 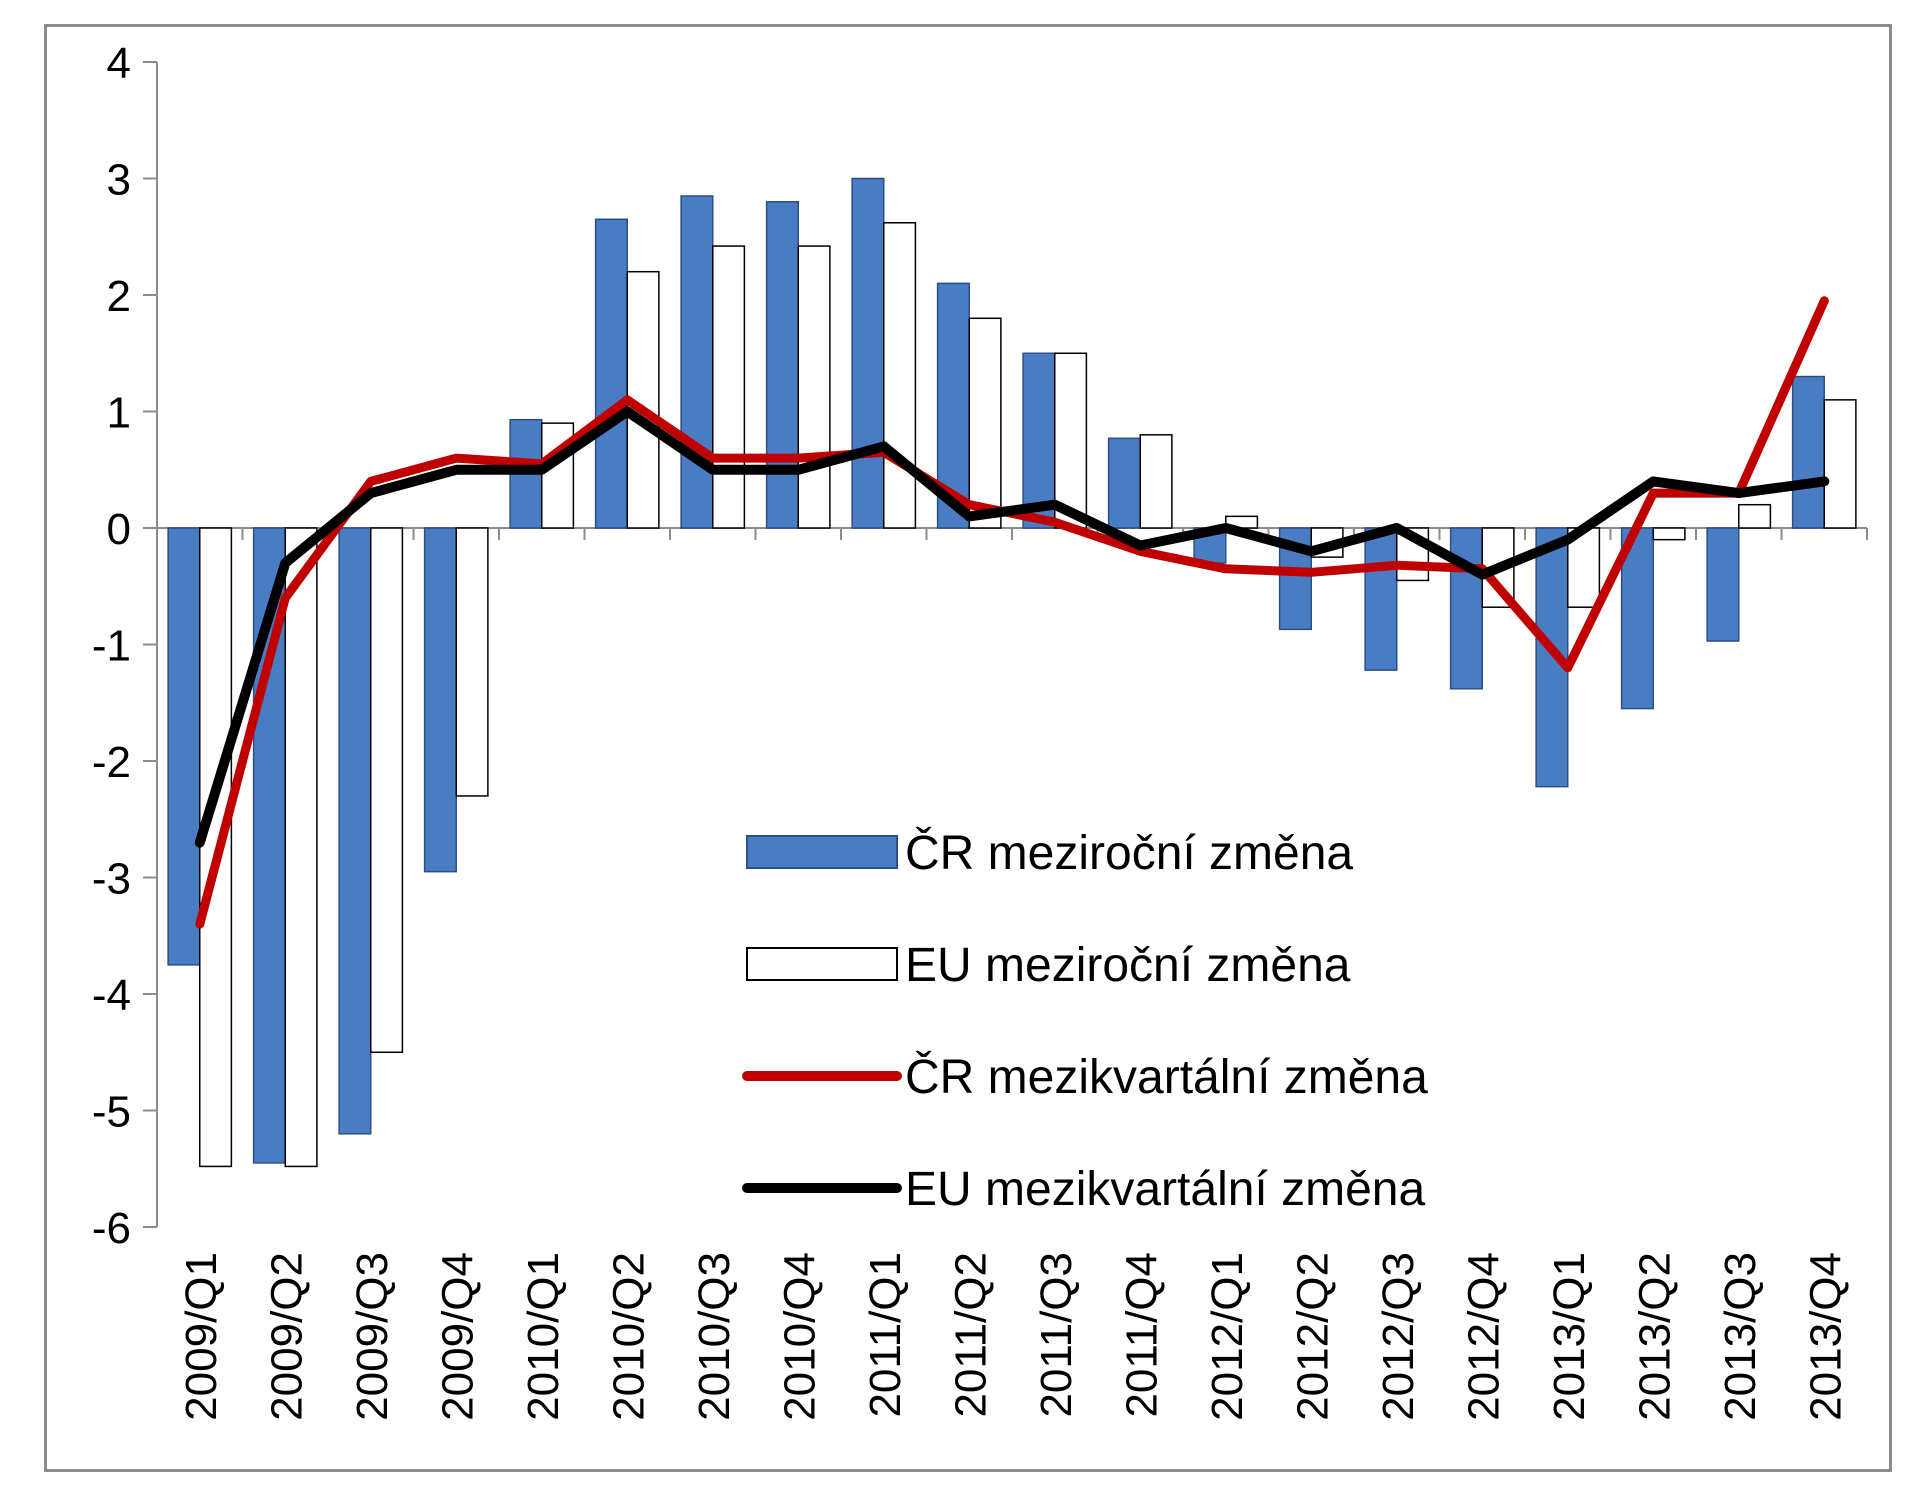 I want to click on x-tick-label: 2013/Q3, so click(x=1740, y=1336).